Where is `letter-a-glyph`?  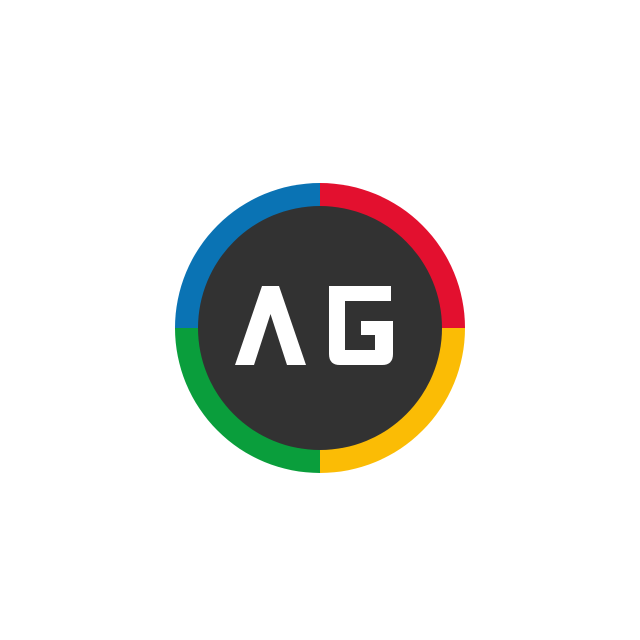
letter-a-glyph is located at coordinates (270, 325).